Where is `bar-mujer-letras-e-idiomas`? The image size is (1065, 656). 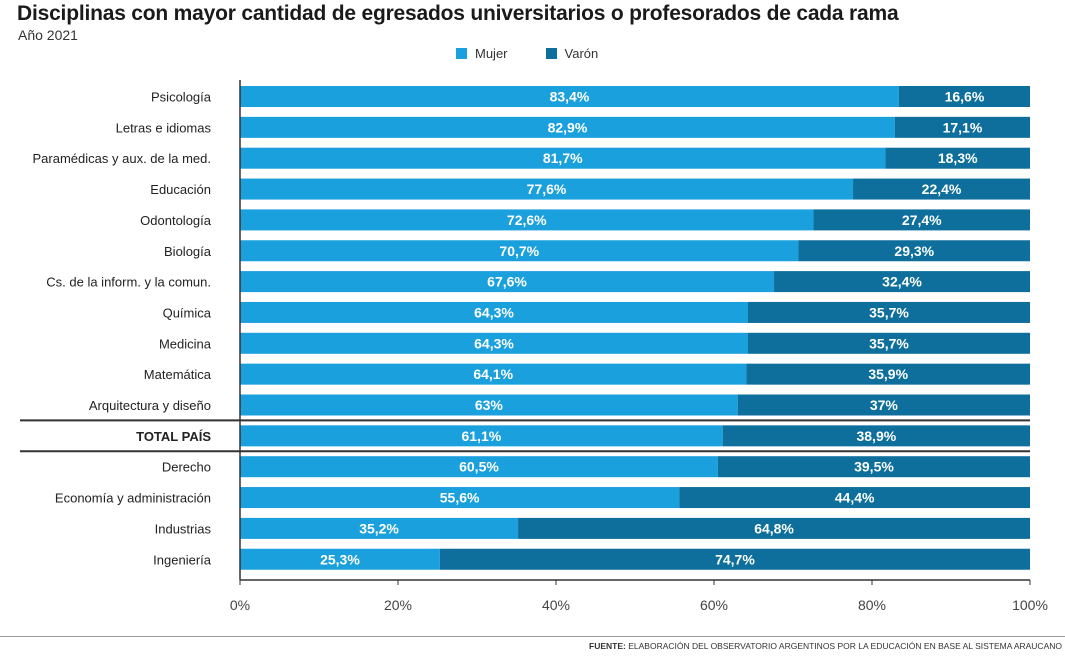 bar-mujer-letras-e-idiomas is located at coordinates (567, 127).